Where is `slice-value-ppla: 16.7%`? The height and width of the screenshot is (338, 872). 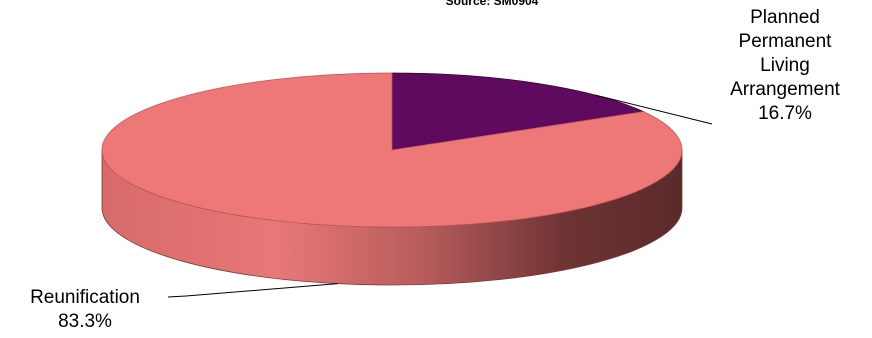 slice-value-ppla: 16.7% is located at coordinates (785, 113).